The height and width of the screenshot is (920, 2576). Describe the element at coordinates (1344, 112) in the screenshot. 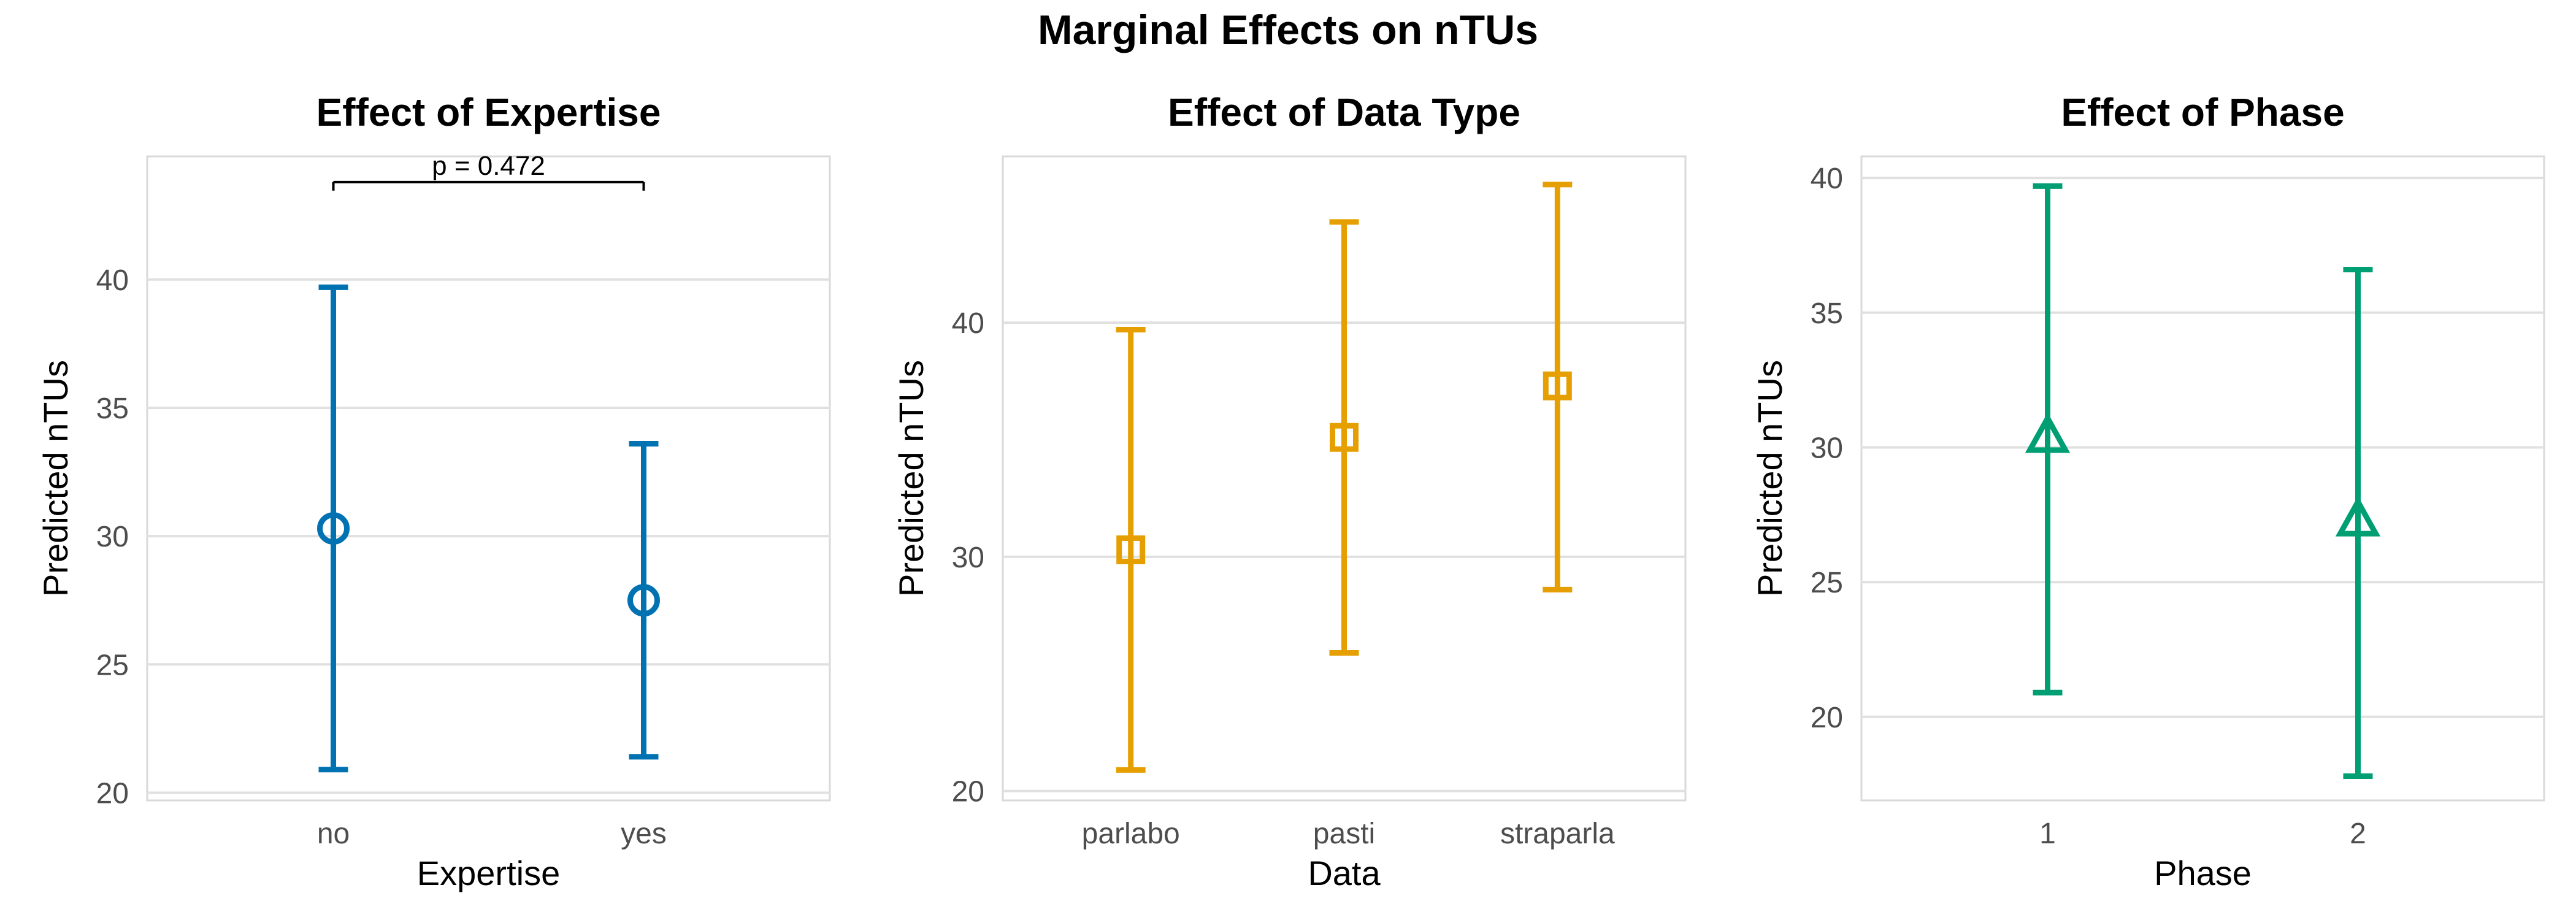

I see `panel-title: Effect of Data Type` at that location.